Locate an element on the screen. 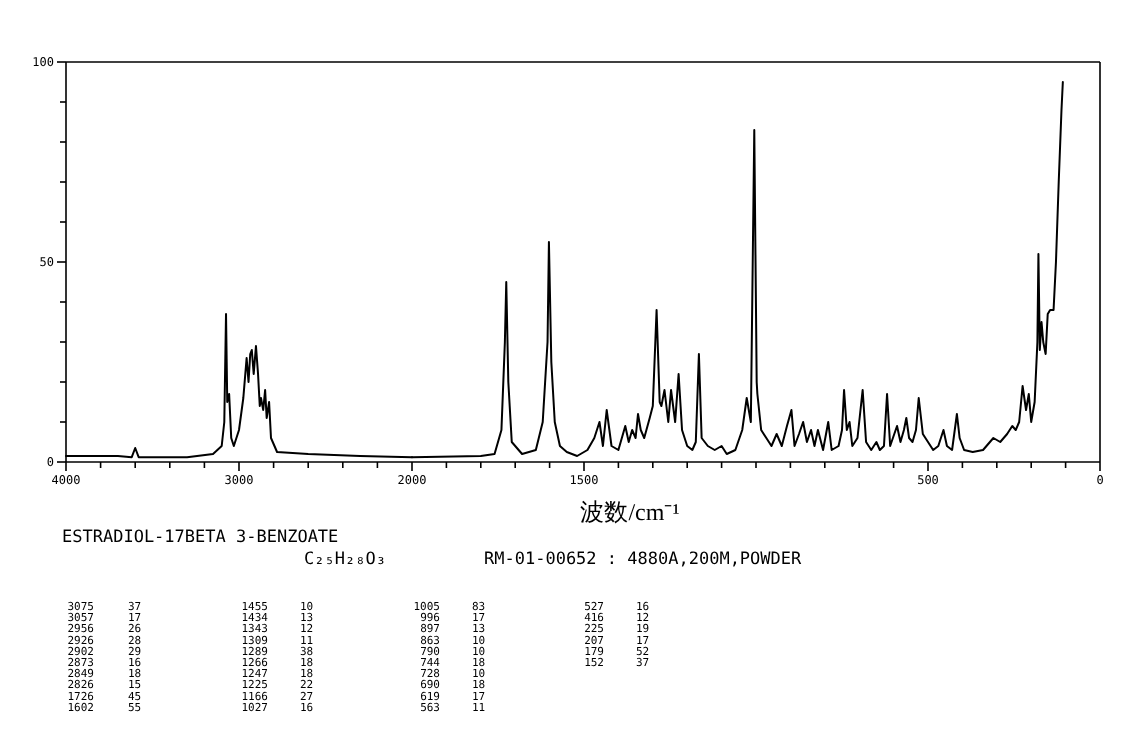 The height and width of the screenshot is (740, 1140). x-axis-title: 波数/cm⁻¹ is located at coordinates (630, 512).